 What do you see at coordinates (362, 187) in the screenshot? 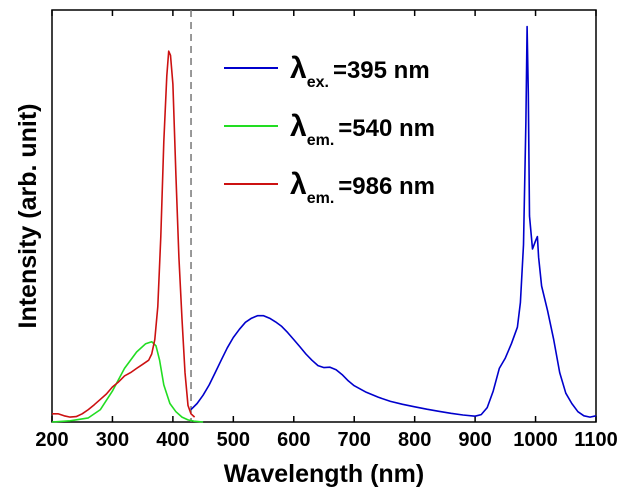
I see `legend-entry-2: λem. =986 nm` at bounding box center [362, 187].